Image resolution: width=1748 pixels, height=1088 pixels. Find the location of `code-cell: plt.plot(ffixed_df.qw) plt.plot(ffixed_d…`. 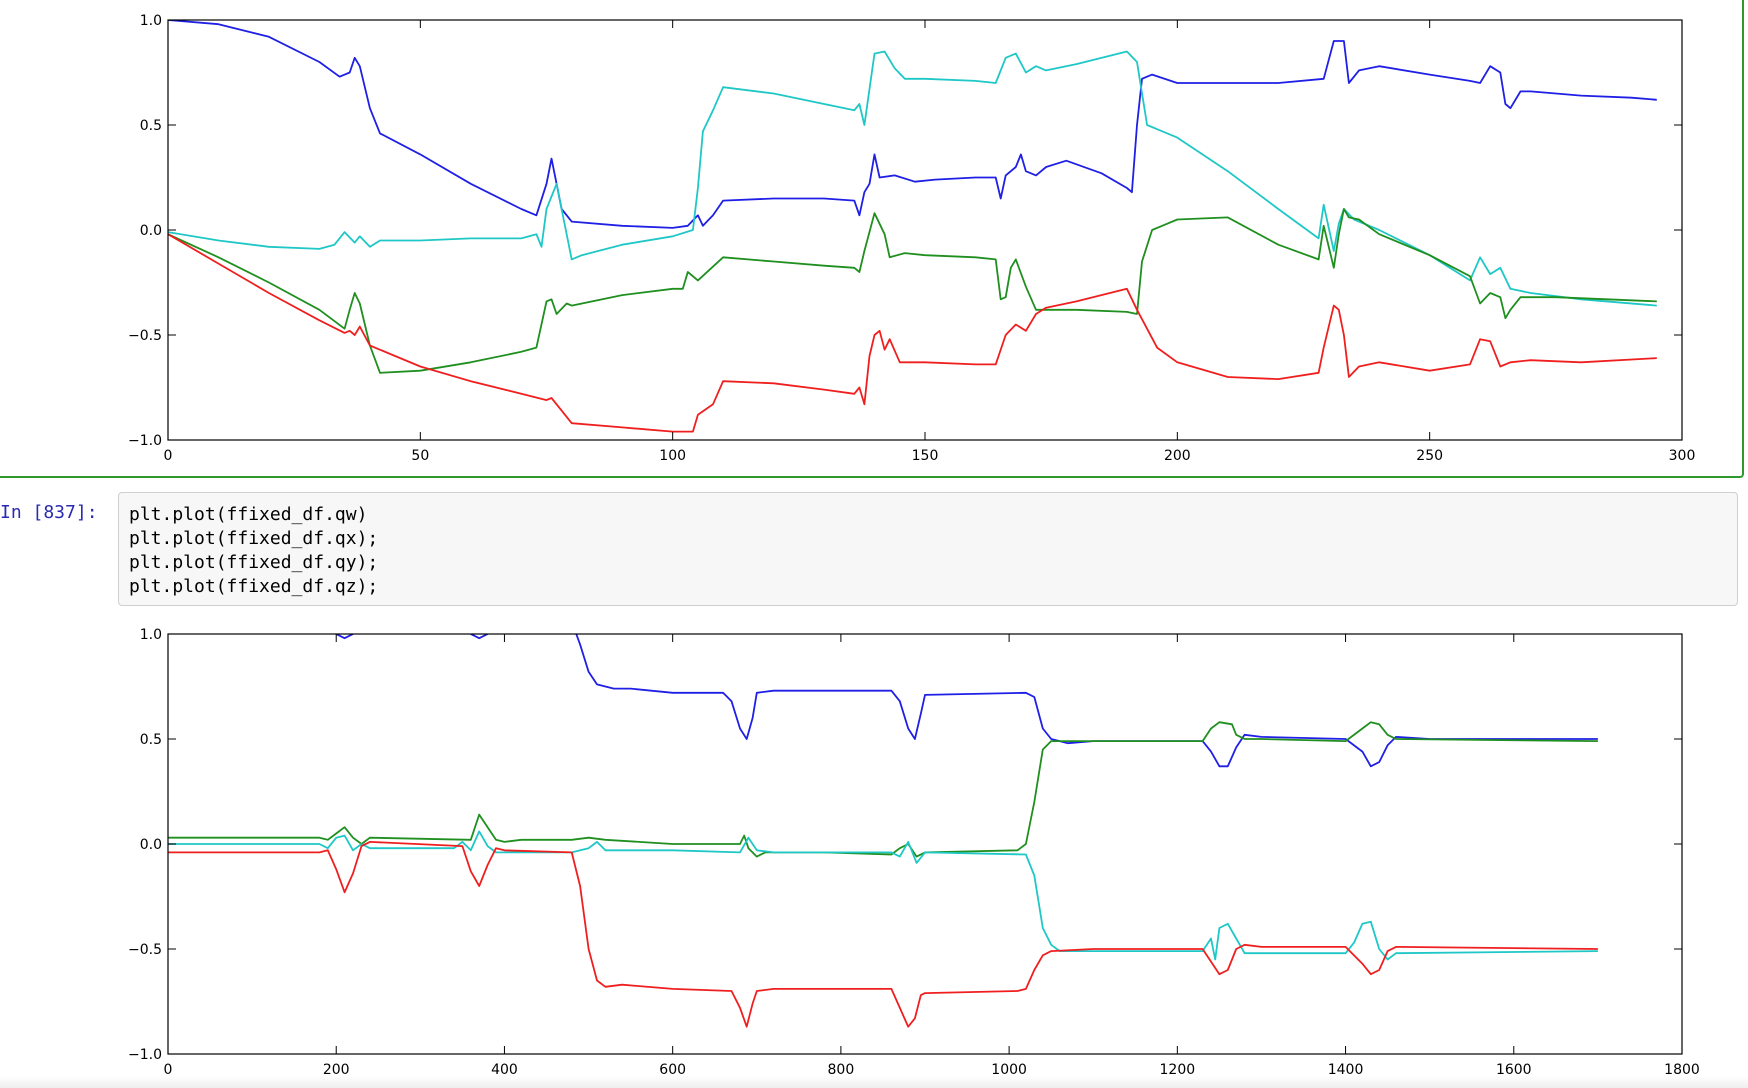

code-cell: plt.plot(ffixed_df.qw) plt.plot(ffixed_d… is located at coordinates (928, 549).